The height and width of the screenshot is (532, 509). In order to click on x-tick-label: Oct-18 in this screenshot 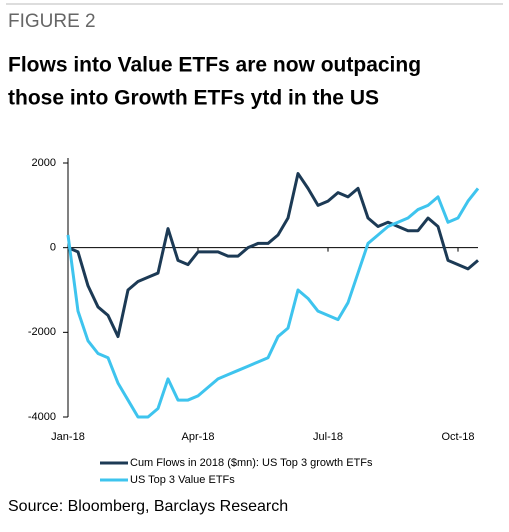, I will do `click(457, 437)`.